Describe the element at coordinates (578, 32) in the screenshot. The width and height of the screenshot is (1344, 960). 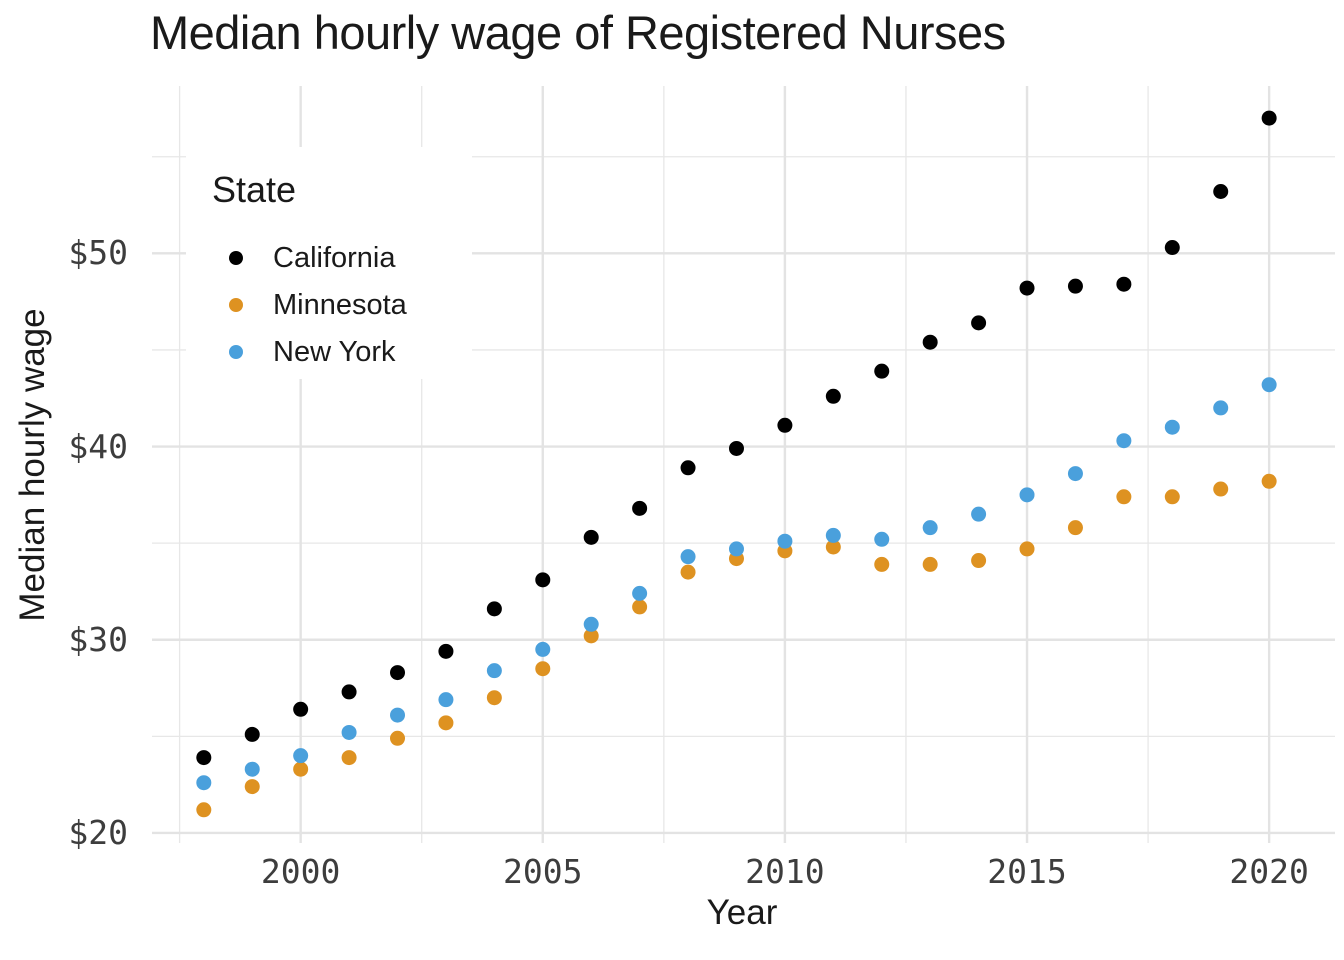
I see `chart-title: Median hourly wage of Registered Nurses` at that location.